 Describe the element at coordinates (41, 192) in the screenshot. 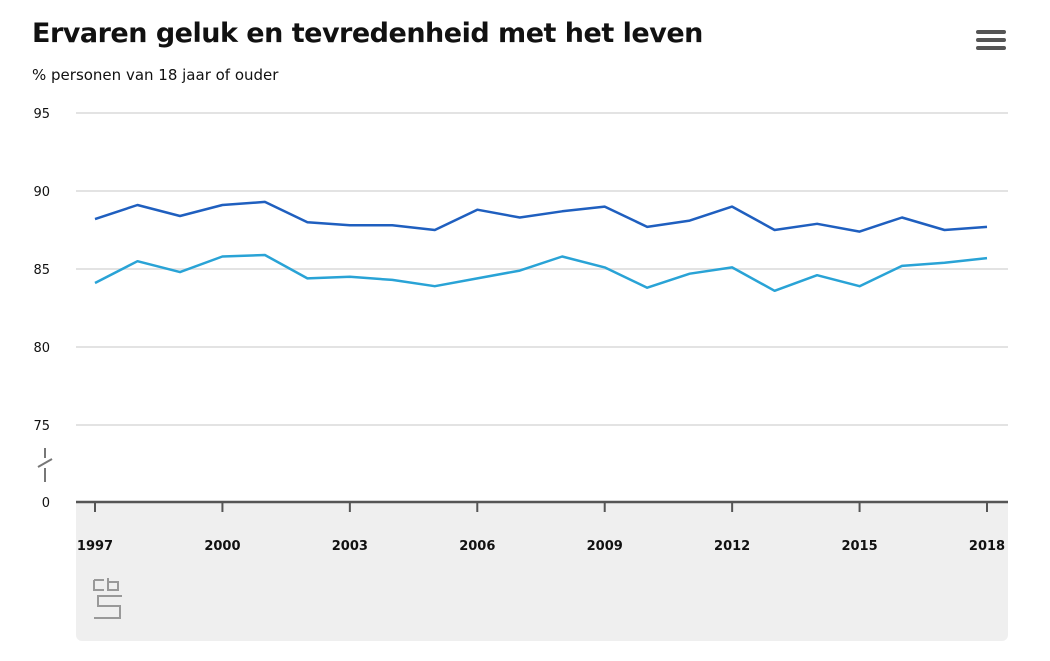

I see `y-tick-label: 90` at that location.